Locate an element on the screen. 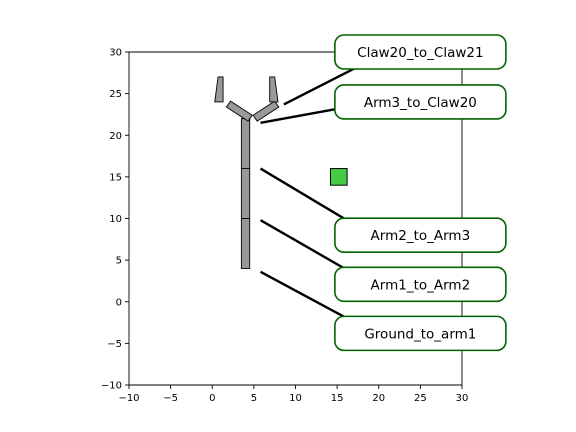 This screenshot has height=432, width=576. x-tick-label: −10 is located at coordinates (128, 398).